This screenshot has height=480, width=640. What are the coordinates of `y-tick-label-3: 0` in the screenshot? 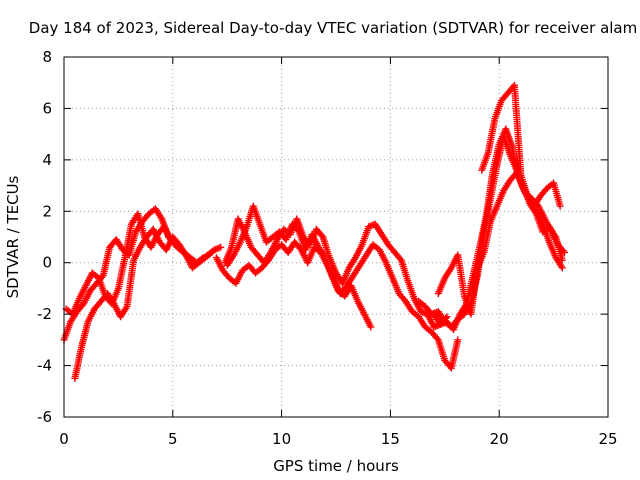 It's located at (47, 263).